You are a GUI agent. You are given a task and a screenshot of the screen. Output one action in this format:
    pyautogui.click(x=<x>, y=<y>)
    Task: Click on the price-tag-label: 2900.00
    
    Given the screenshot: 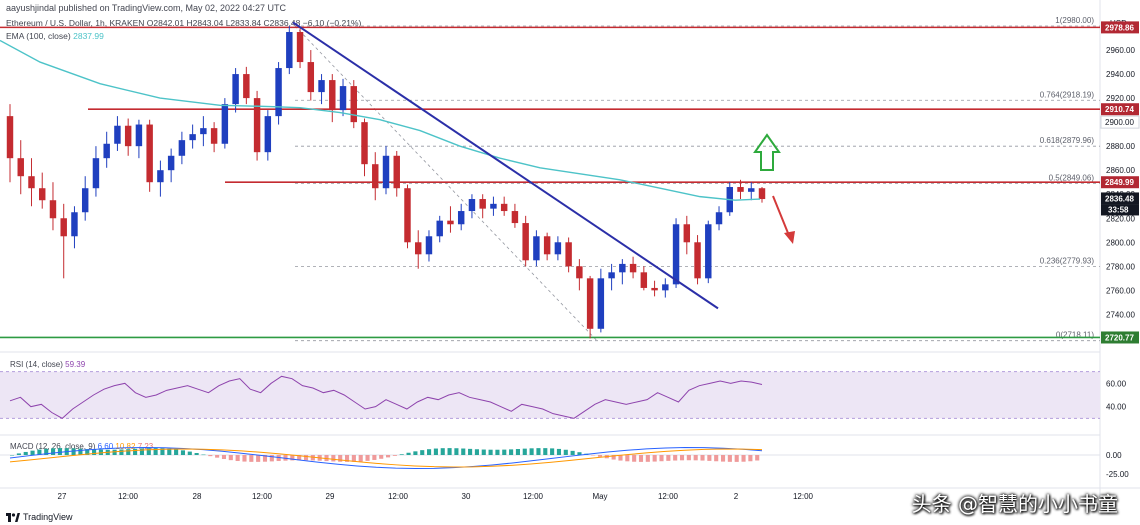 What is the action you would take?
    pyautogui.click(x=1119, y=122)
    